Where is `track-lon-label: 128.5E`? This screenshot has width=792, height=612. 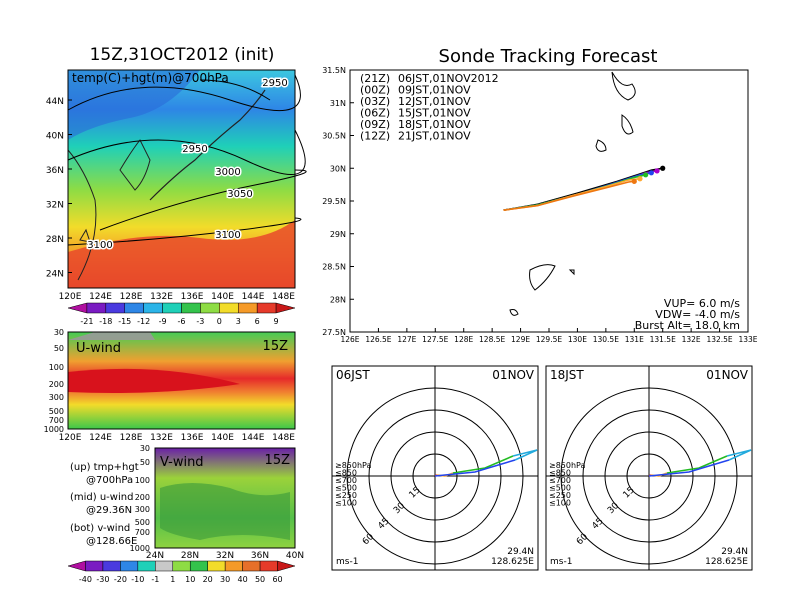
track-lon-label: 128.5E is located at coordinates (492, 339).